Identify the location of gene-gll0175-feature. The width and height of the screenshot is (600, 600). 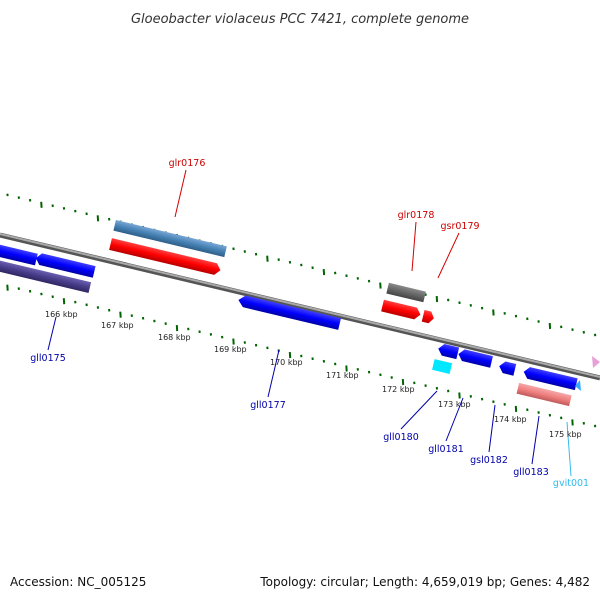
(46, 276).